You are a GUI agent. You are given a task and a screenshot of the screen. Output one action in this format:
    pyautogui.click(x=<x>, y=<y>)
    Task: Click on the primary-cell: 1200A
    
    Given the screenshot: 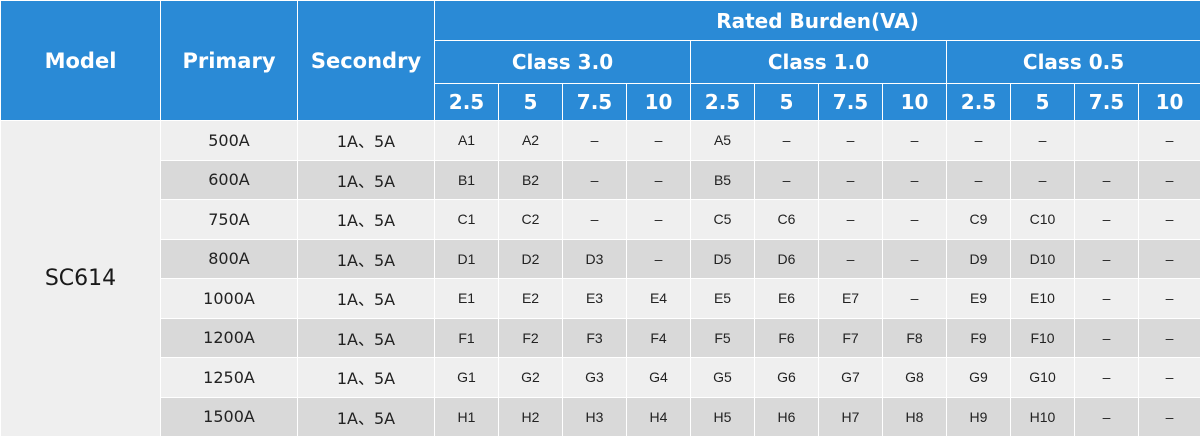 What is the action you would take?
    pyautogui.click(x=229, y=338)
    